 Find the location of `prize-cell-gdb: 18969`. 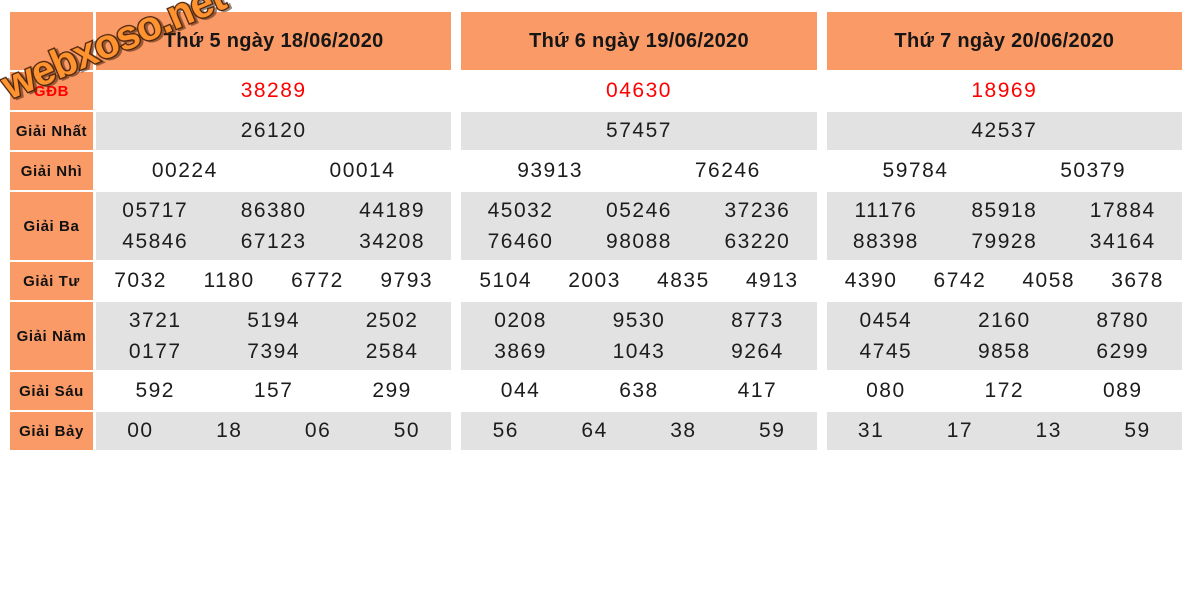

prize-cell-gdb: 18969 is located at coordinates (1004, 91).